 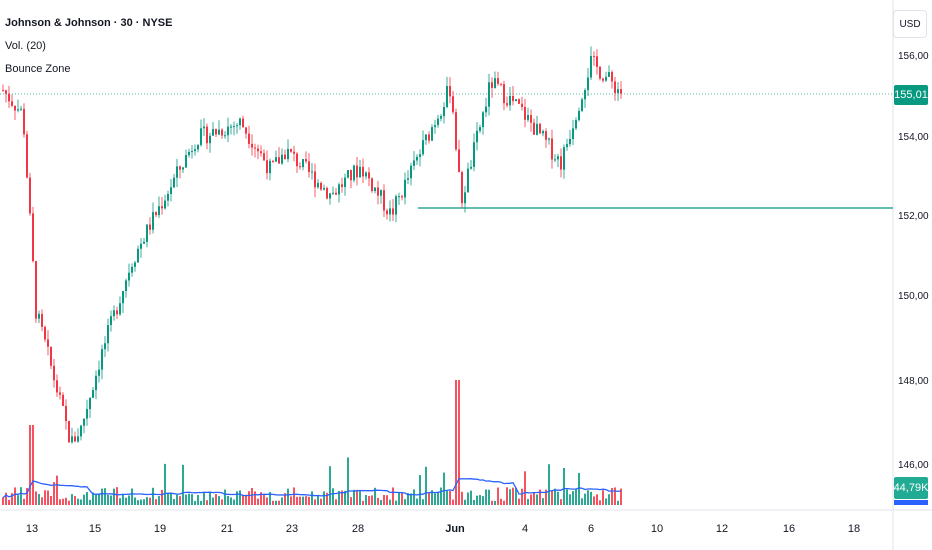 What do you see at coordinates (89, 23) in the screenshot?
I see `symbol-title: Johnson & Johnson · 30 · NYSE` at bounding box center [89, 23].